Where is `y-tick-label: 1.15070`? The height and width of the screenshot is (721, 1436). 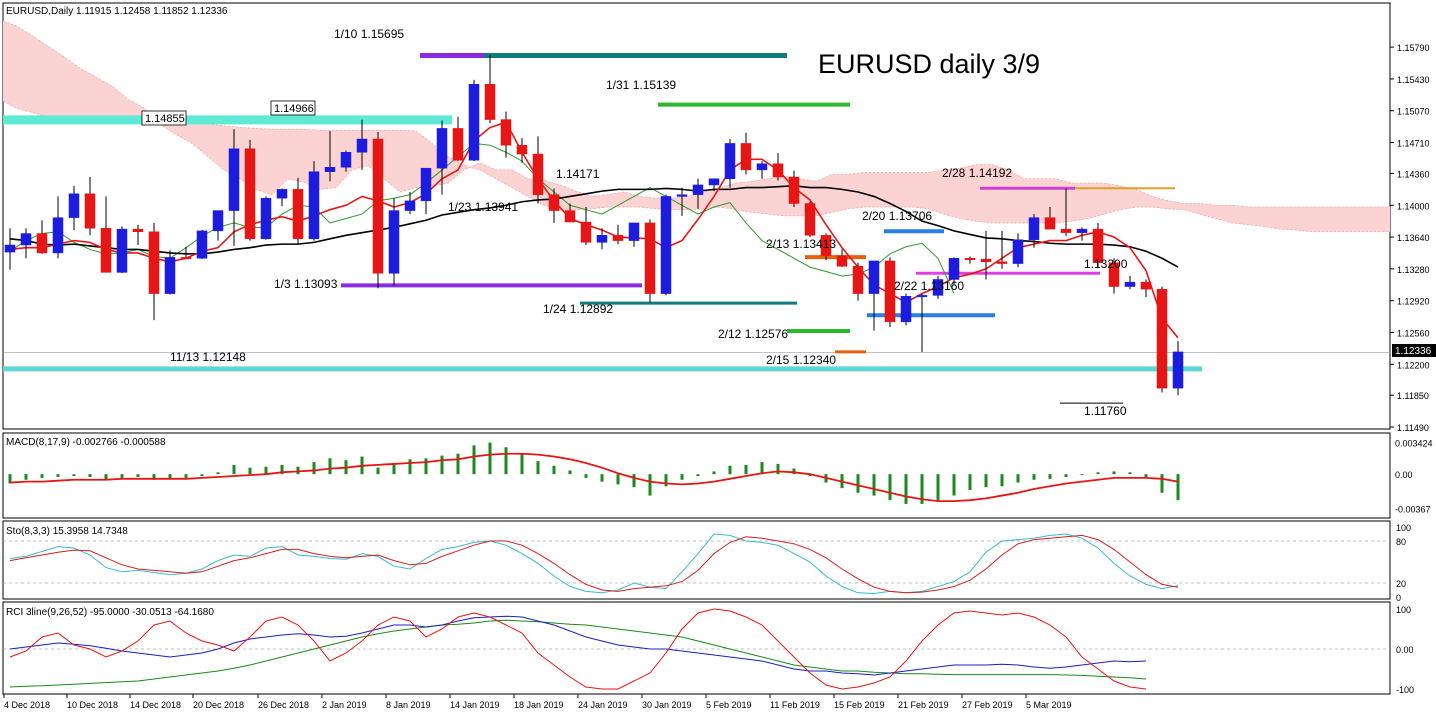
y-tick-label: 1.15070 is located at coordinates (1413, 112).